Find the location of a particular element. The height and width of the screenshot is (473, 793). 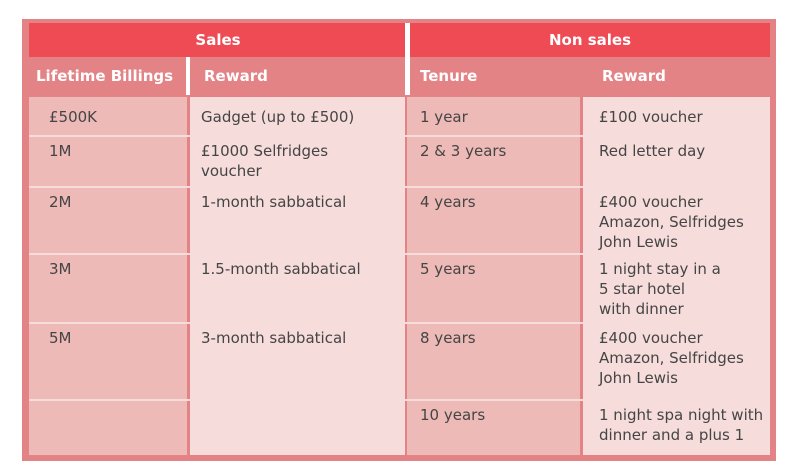

billings-column-header: Lifetime Billings is located at coordinates (111, 76).